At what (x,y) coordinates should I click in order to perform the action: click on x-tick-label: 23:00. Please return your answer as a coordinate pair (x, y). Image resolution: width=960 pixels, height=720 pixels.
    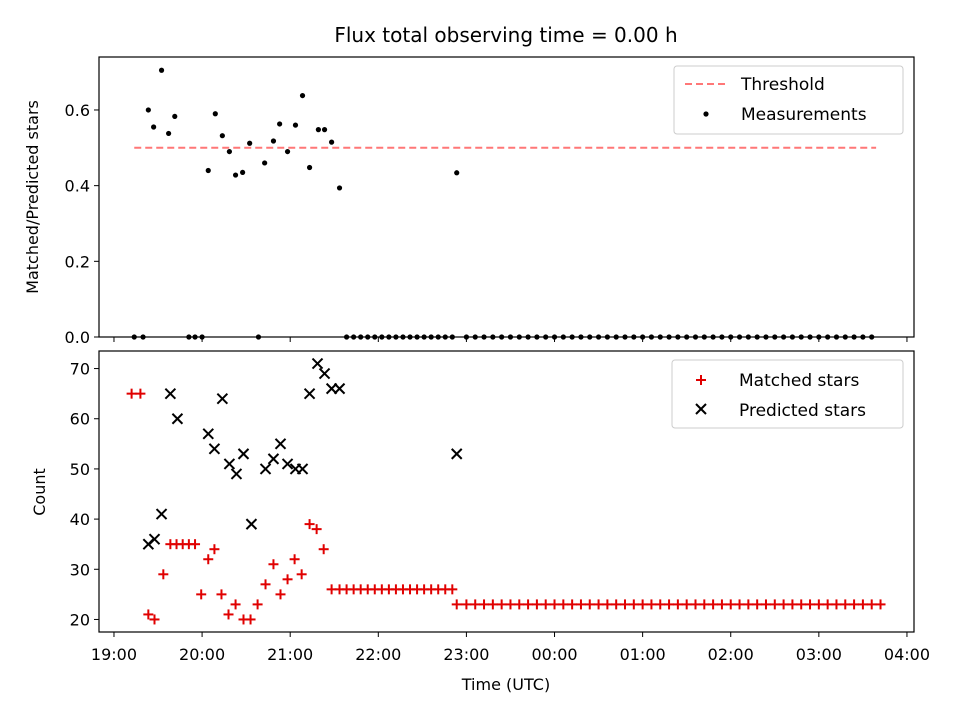
    Looking at the image, I should click on (466, 654).